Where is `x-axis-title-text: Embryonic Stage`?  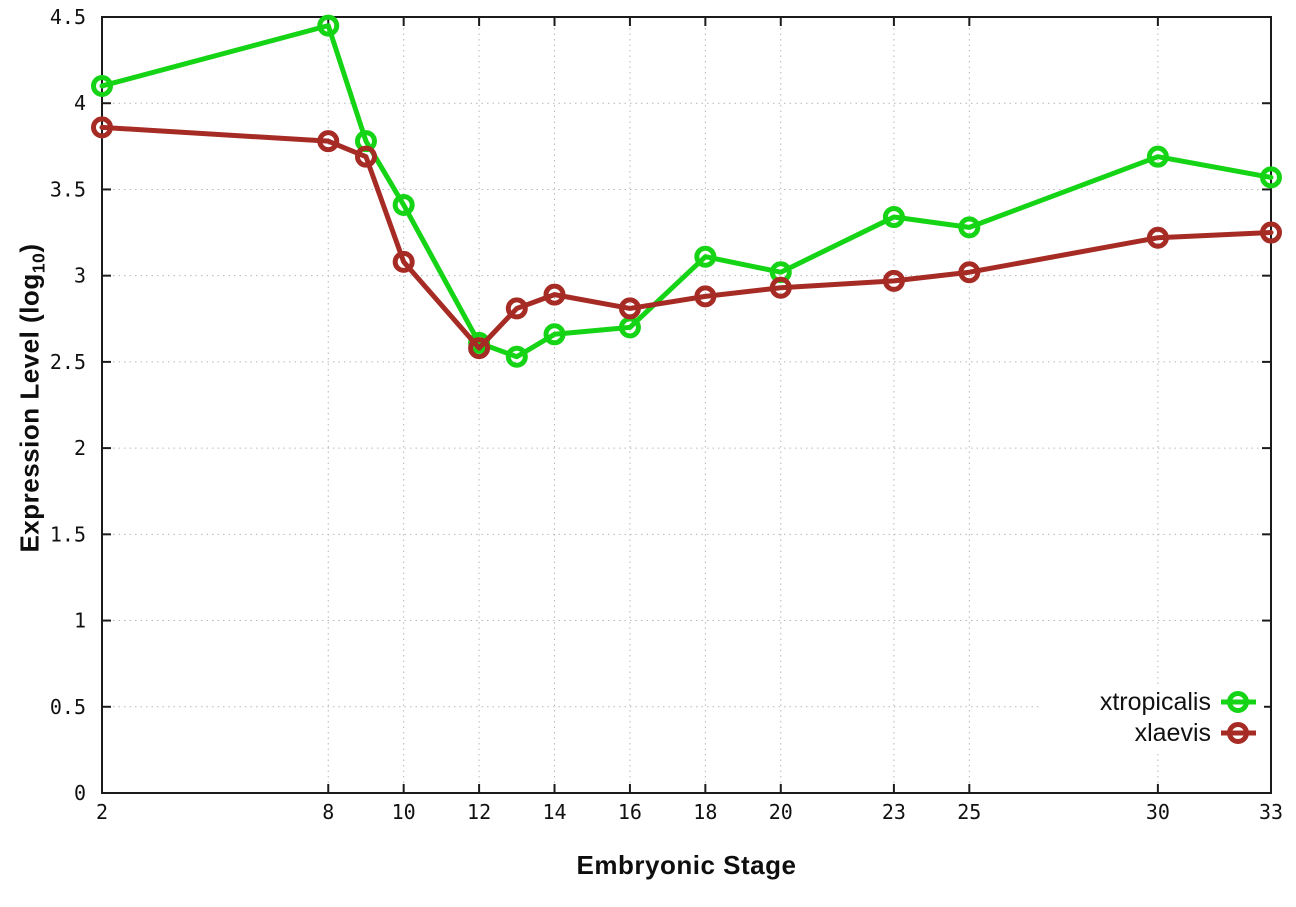
x-axis-title-text: Embryonic Stage is located at coordinates (686, 865).